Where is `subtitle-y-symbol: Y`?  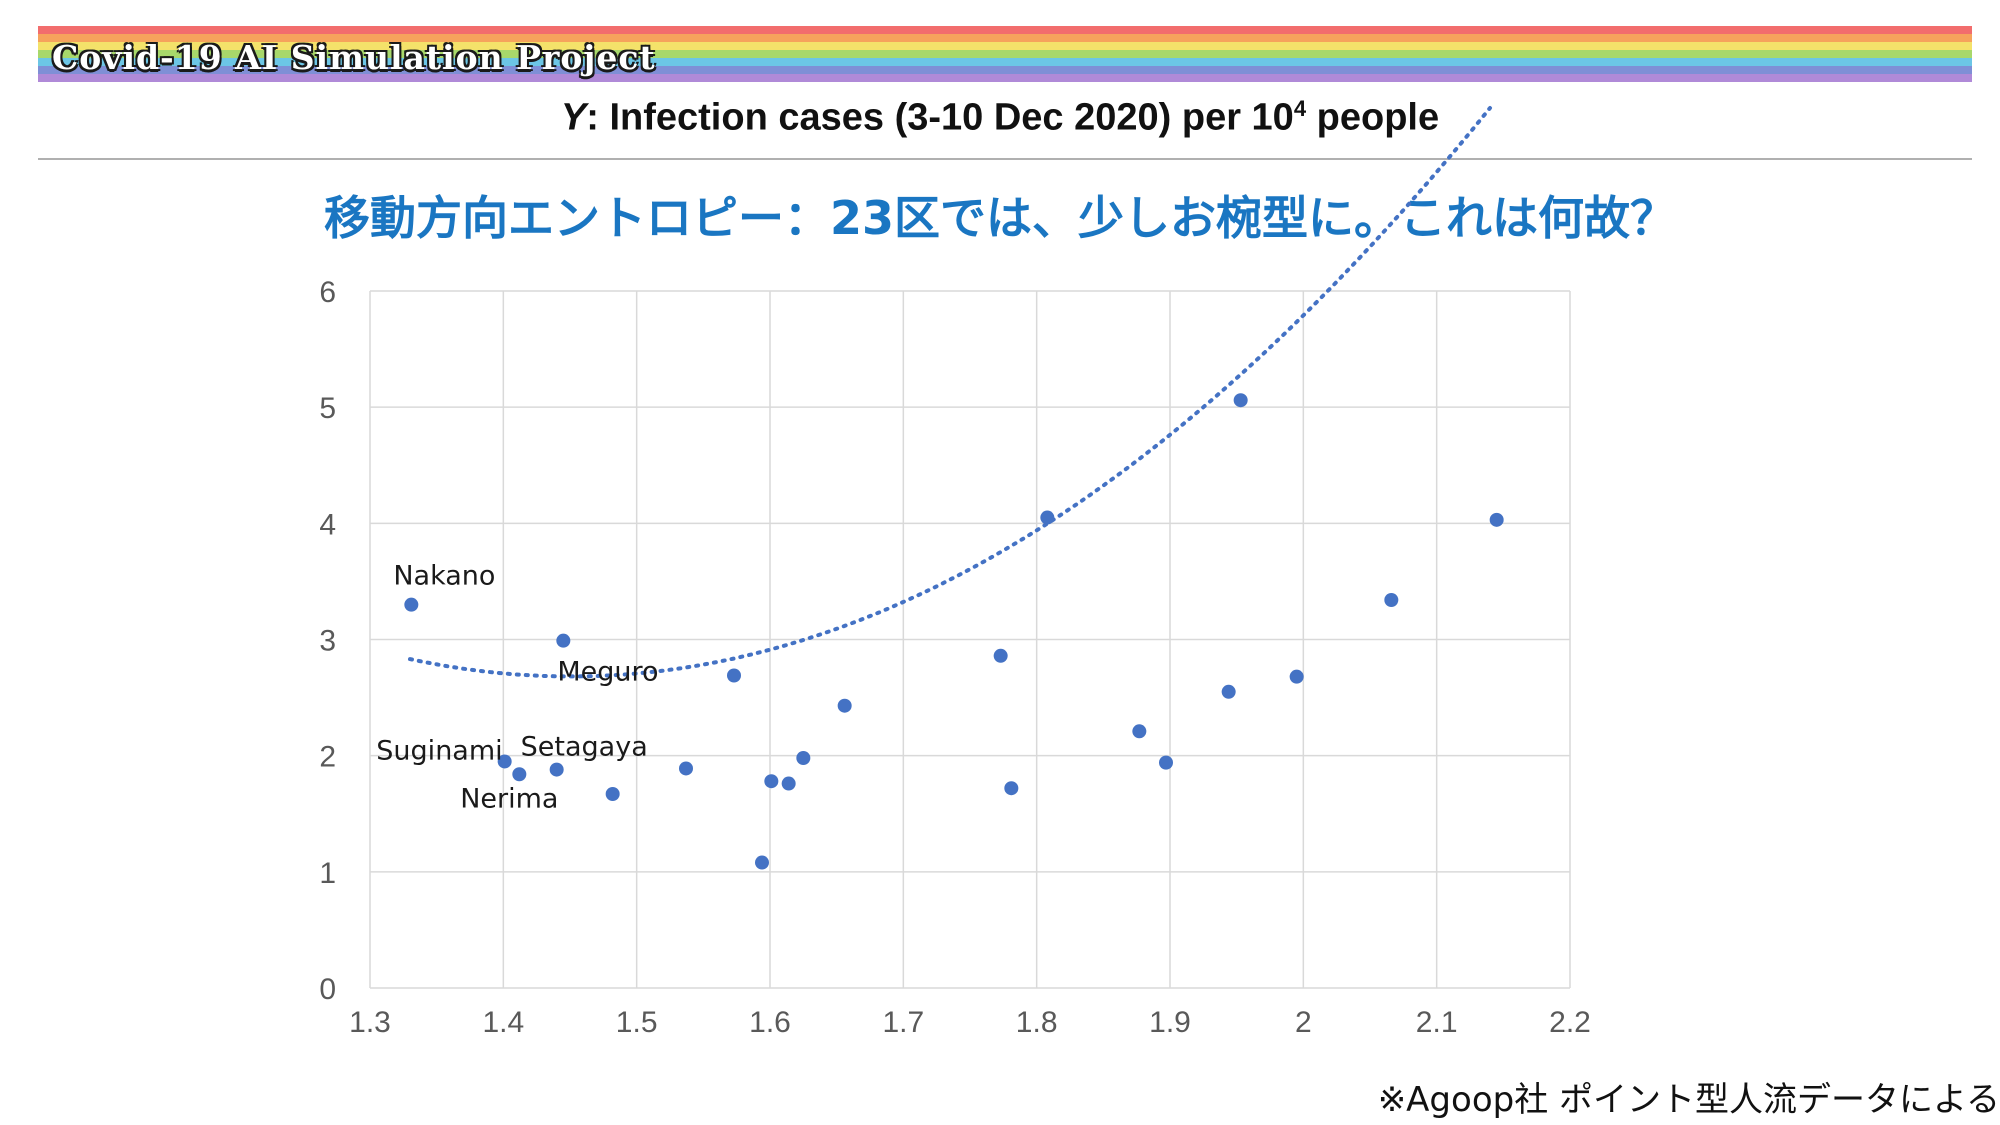 subtitle-y-symbol: Y is located at coordinates (573, 117).